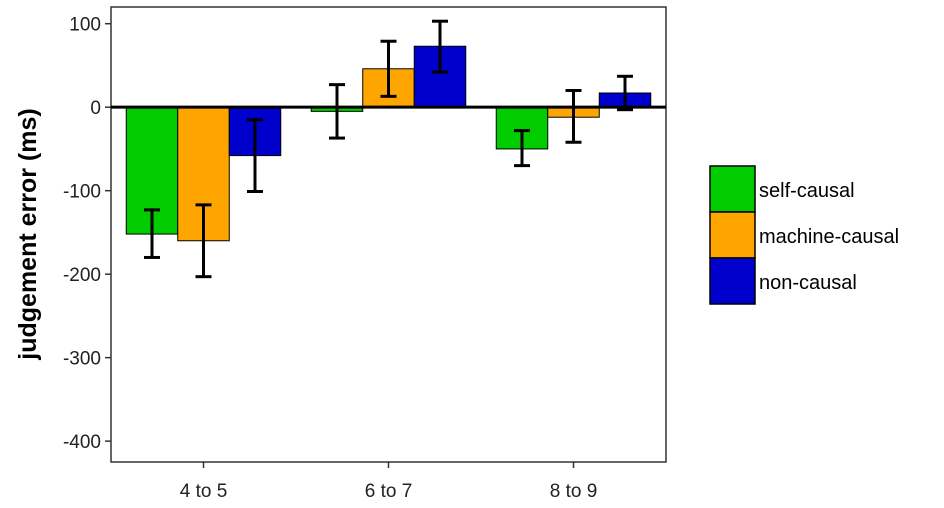 Image resolution: width=944 pixels, height=508 pixels. What do you see at coordinates (829, 237) in the screenshot?
I see `legend-label: machine-causal` at bounding box center [829, 237].